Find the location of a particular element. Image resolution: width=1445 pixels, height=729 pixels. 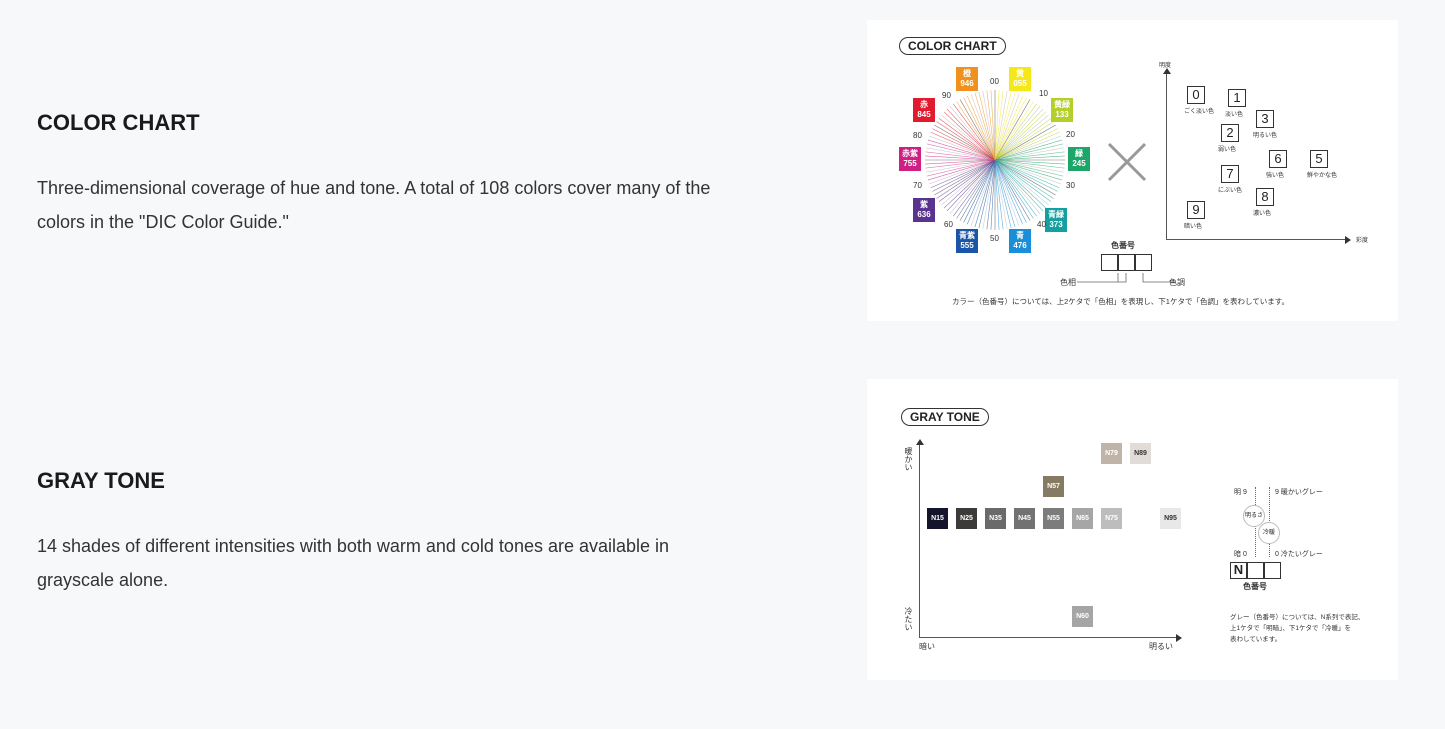

hue-number: 10 is located at coordinates (1043, 93).